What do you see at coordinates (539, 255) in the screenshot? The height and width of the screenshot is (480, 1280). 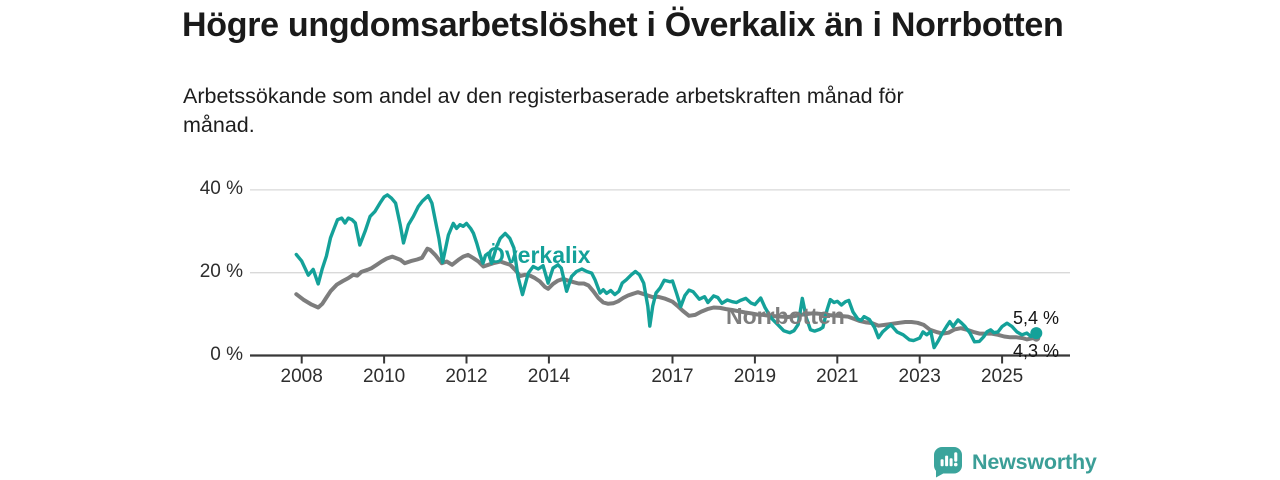 I see `overkalix-series-label: Överkalix` at bounding box center [539, 255].